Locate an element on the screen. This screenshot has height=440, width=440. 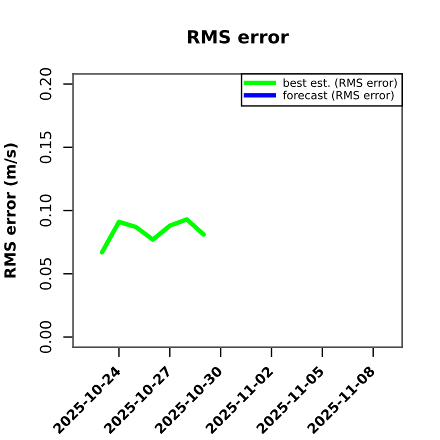
y-axis-title: RMS error (m/s) is located at coordinates (11, 211).